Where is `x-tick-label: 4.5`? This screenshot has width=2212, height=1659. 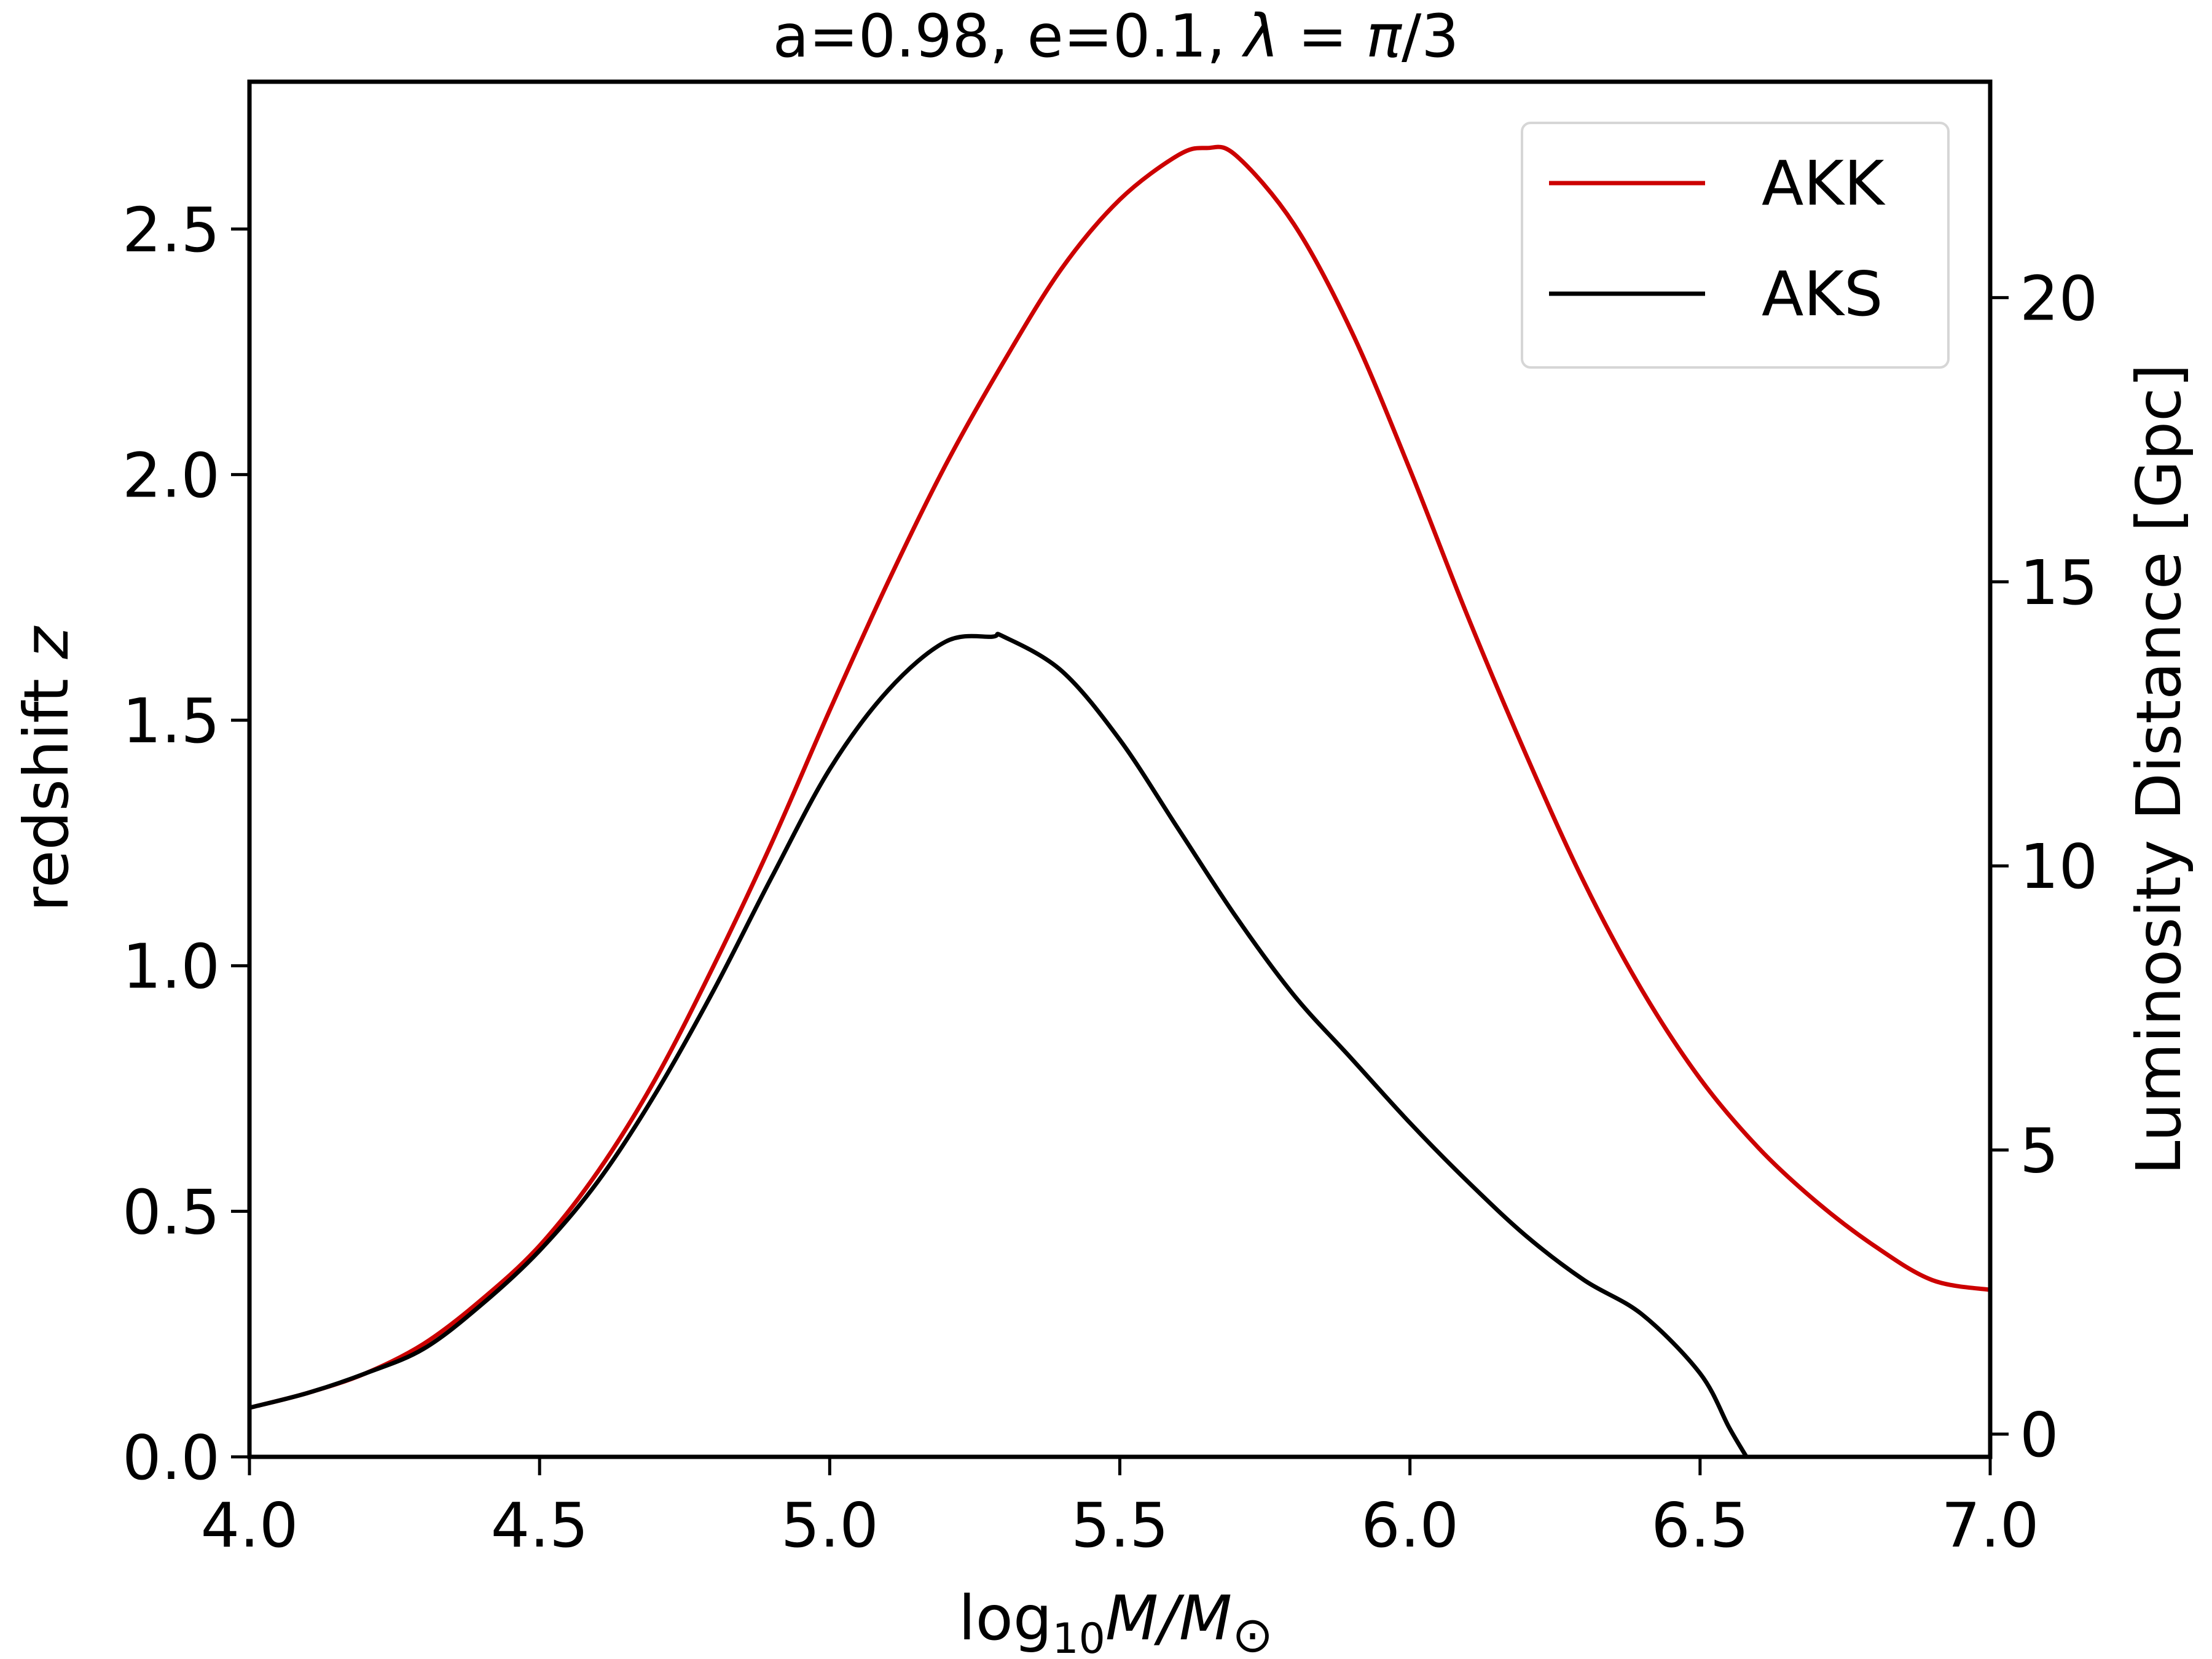 x-tick-label: 4.5 is located at coordinates (540, 1525).